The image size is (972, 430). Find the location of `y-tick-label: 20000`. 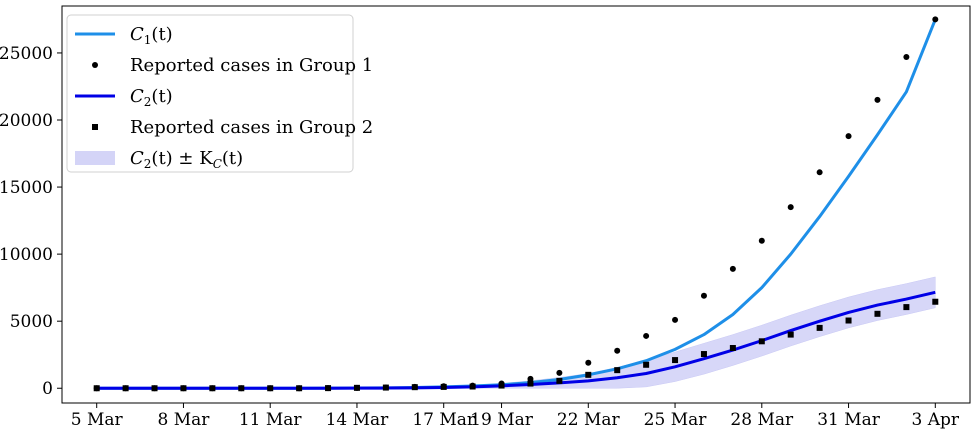

y-tick-label: 20000 is located at coordinates (26, 121).